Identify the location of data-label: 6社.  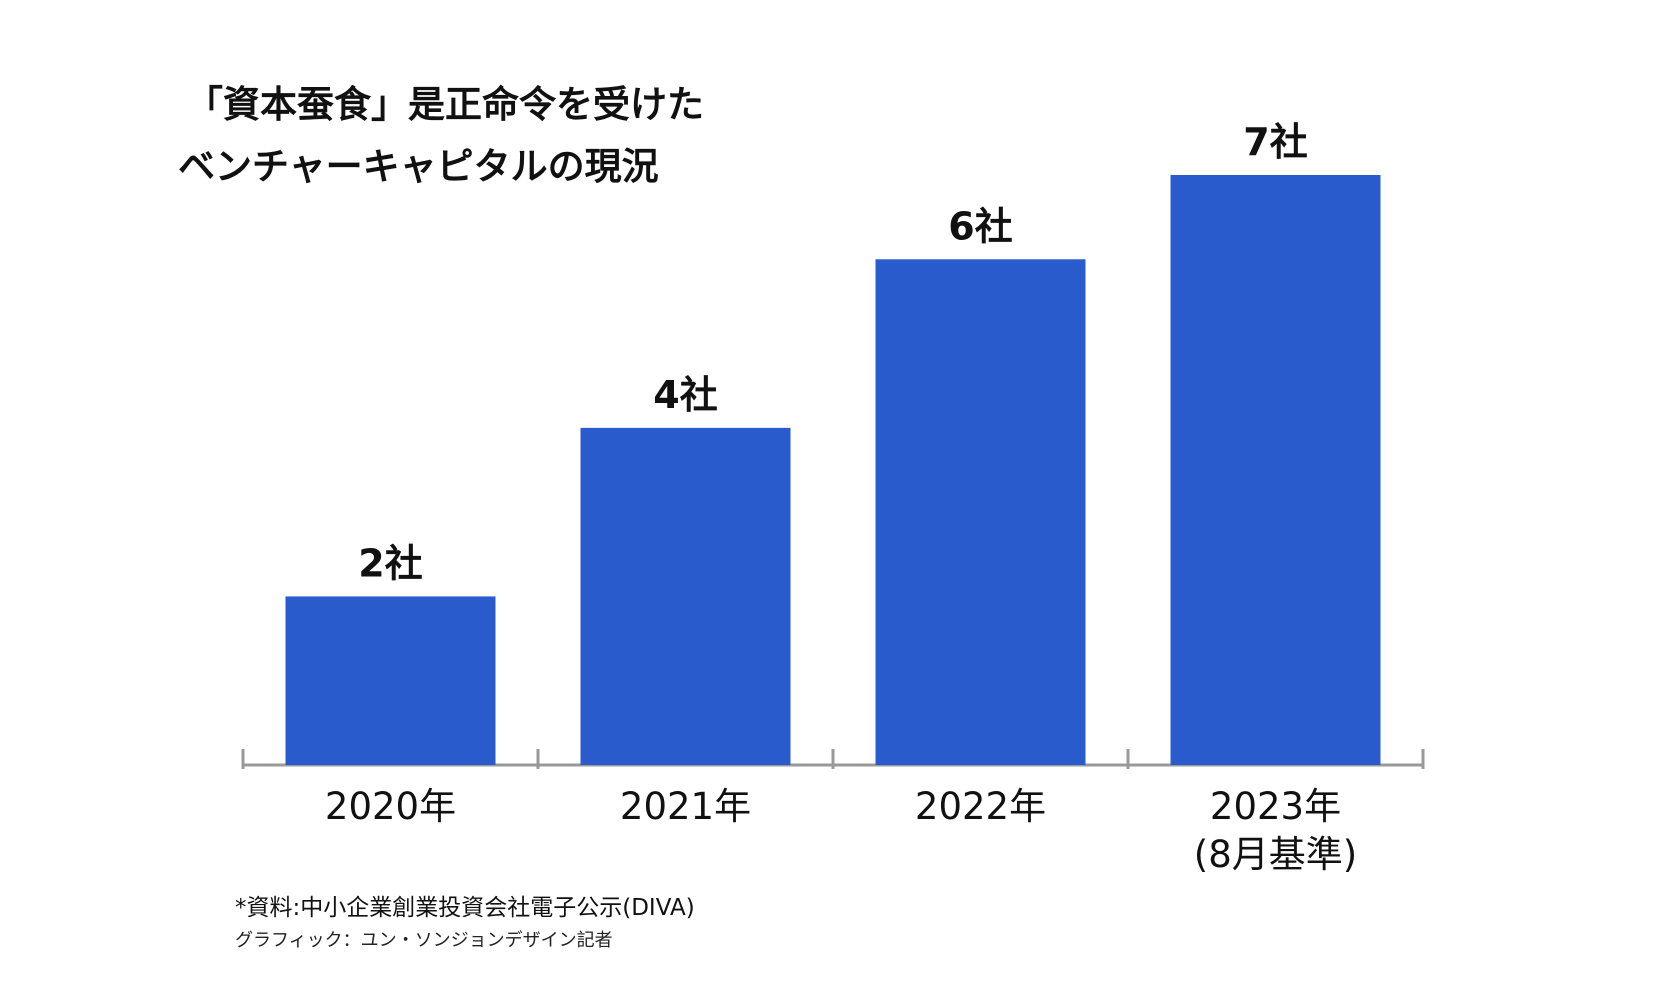
(980, 226).